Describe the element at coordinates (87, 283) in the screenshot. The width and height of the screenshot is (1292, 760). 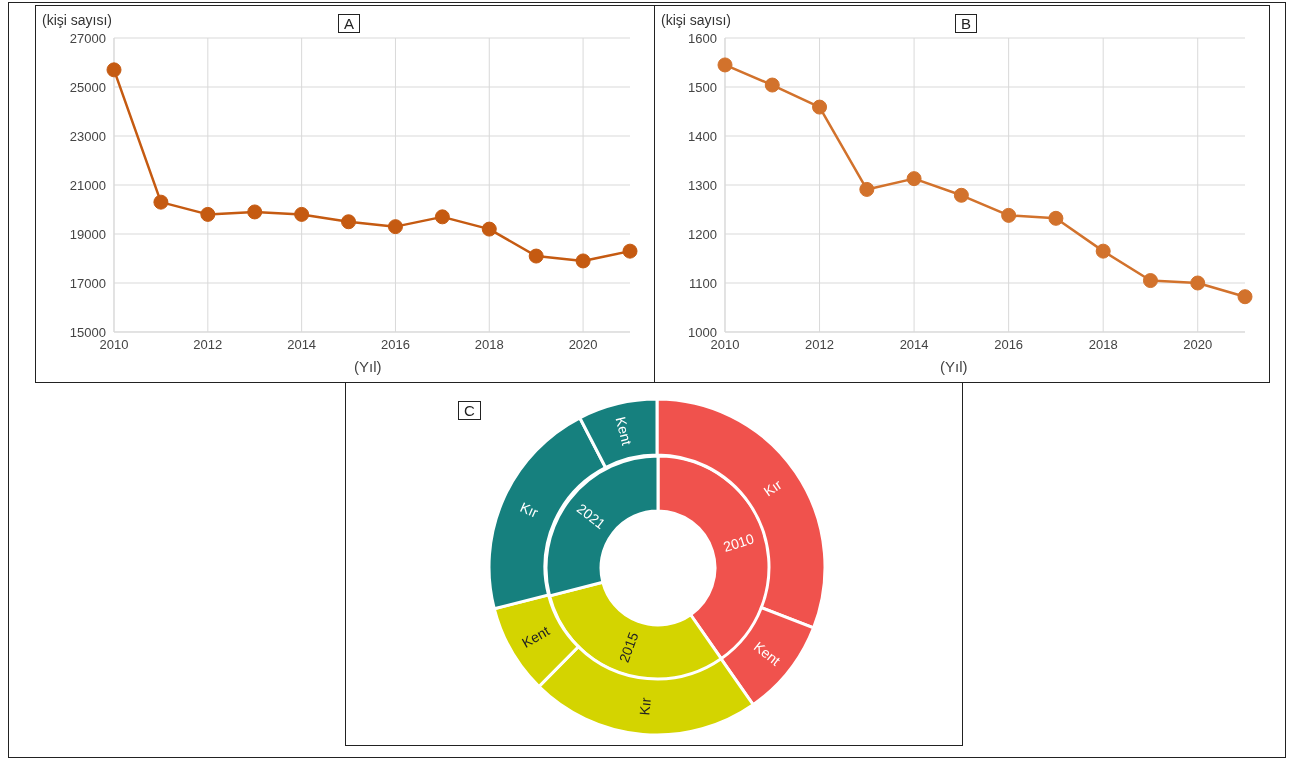
I see `y-tick-label: 17000` at that location.